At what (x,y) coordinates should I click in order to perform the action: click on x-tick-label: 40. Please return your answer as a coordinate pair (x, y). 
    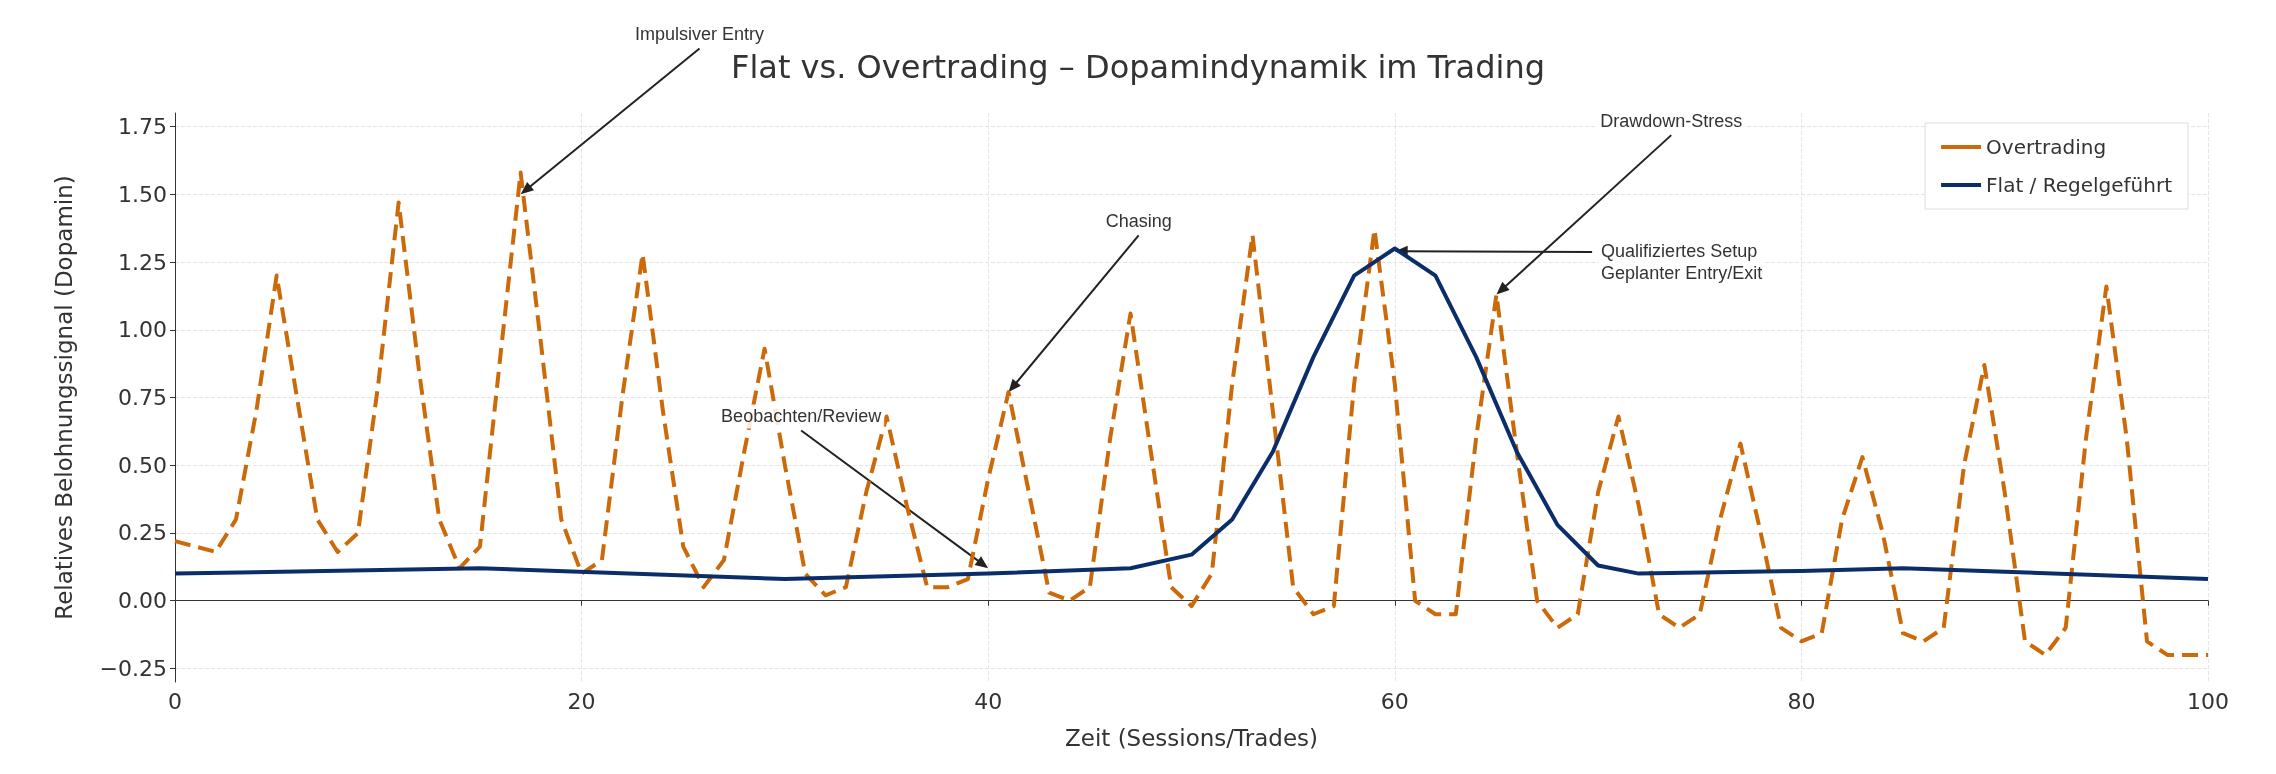
    Looking at the image, I should click on (988, 701).